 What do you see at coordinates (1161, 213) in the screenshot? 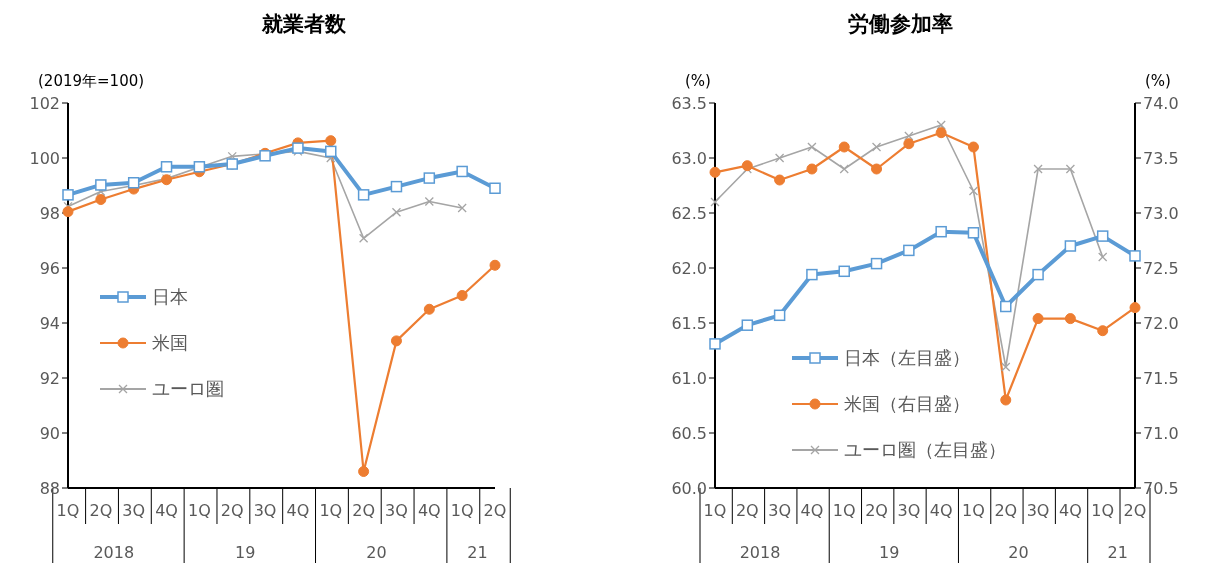
I see `y2-tick-label: 73.0` at bounding box center [1161, 213].